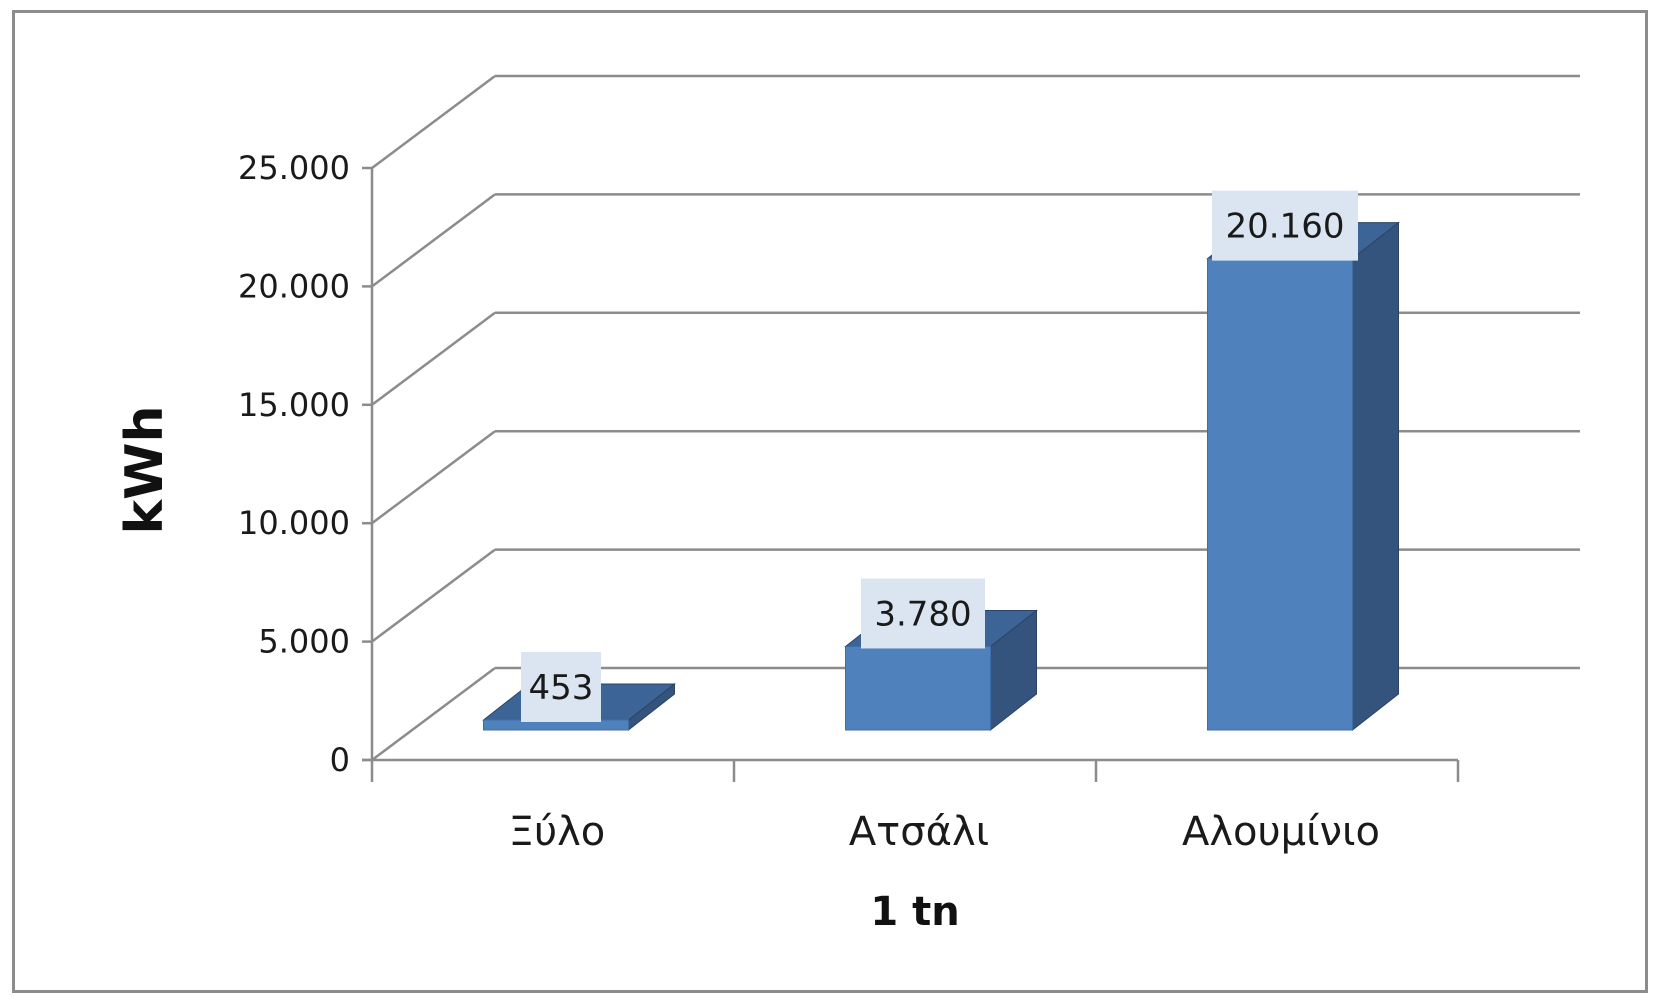 The width and height of the screenshot is (1662, 1007). I want to click on x-tick-label: Ξύλο, so click(557, 832).